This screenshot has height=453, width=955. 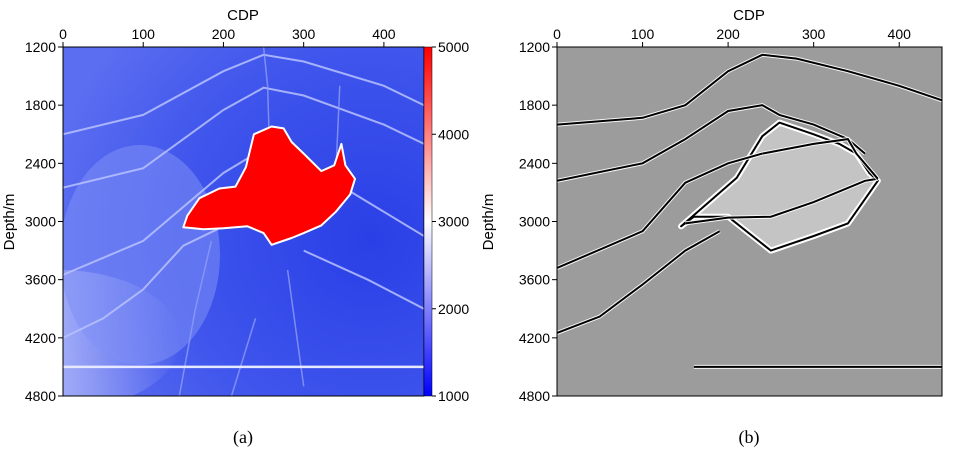 I want to click on panel-a-y-axis-label: Depth/m, so click(x=9, y=222).